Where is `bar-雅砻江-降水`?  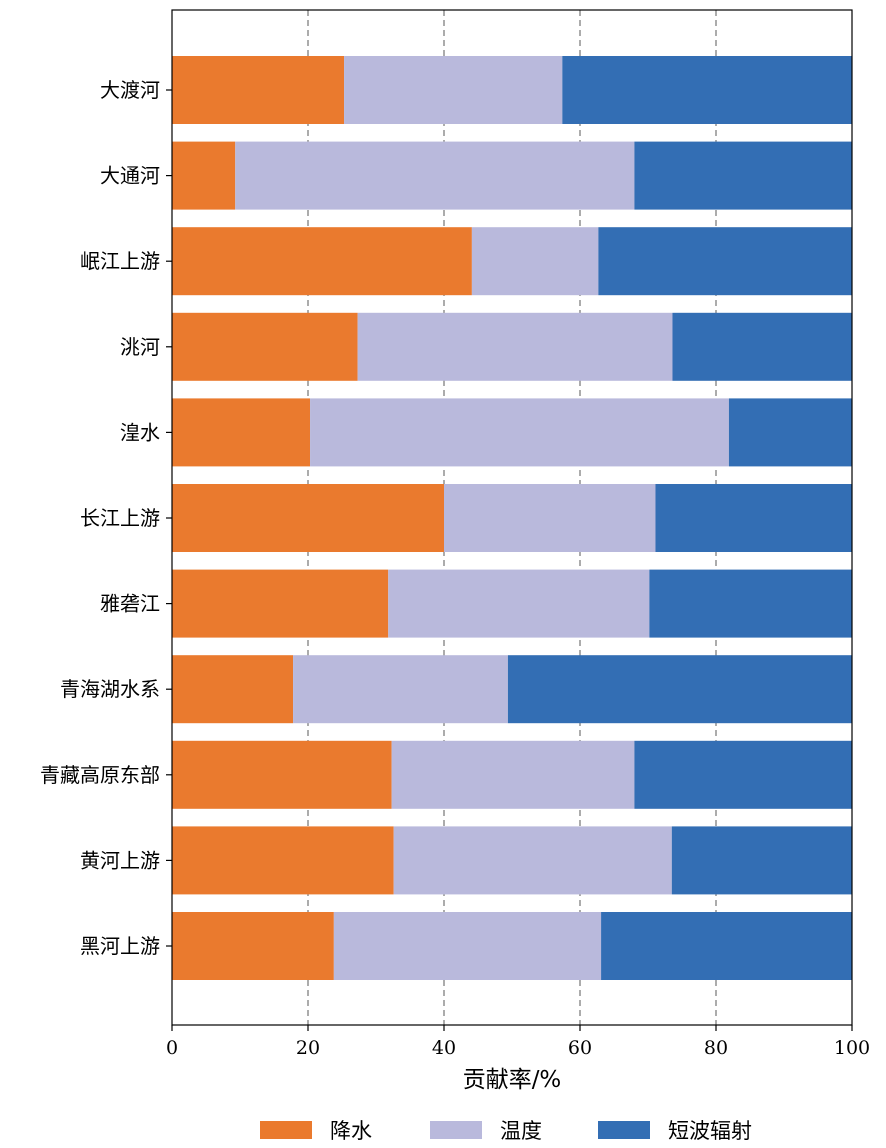 bar-雅砻江-降水 is located at coordinates (280, 603).